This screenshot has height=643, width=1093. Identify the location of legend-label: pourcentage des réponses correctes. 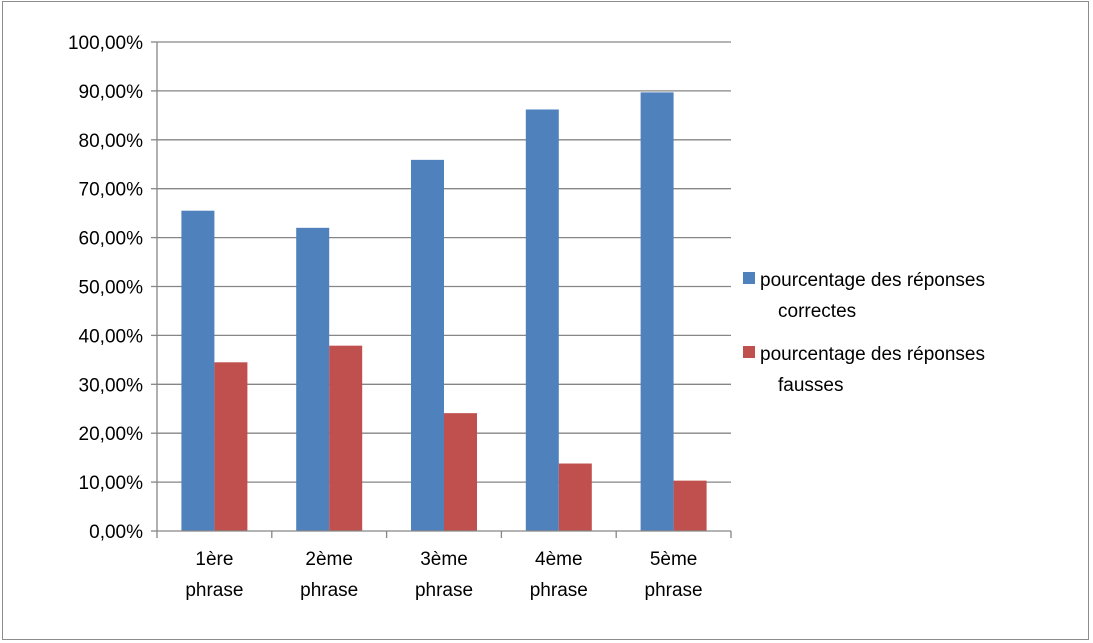
(872, 296).